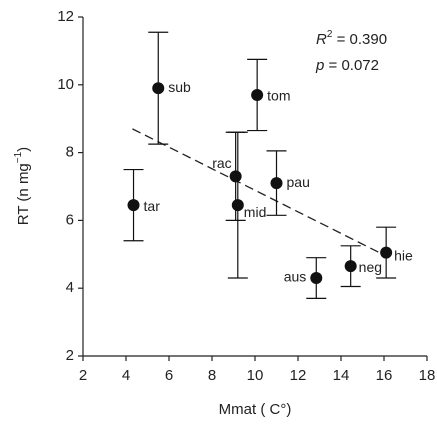 The image size is (437, 425). Describe the element at coordinates (427, 375) in the screenshot. I see `x-tick-label: 18` at that location.